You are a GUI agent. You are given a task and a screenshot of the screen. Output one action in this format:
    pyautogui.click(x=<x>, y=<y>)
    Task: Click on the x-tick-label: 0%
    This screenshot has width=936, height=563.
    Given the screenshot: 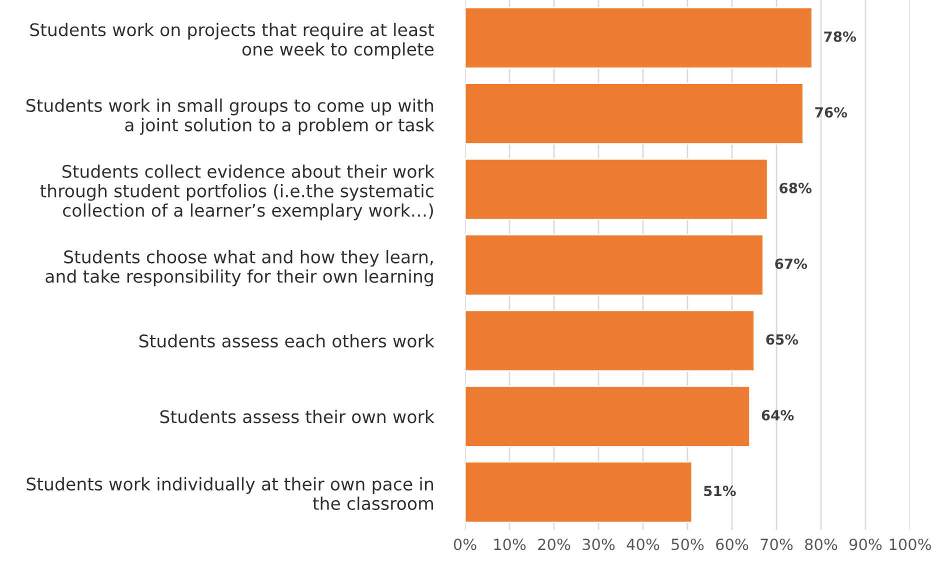 What is the action you would take?
    pyautogui.click(x=465, y=544)
    